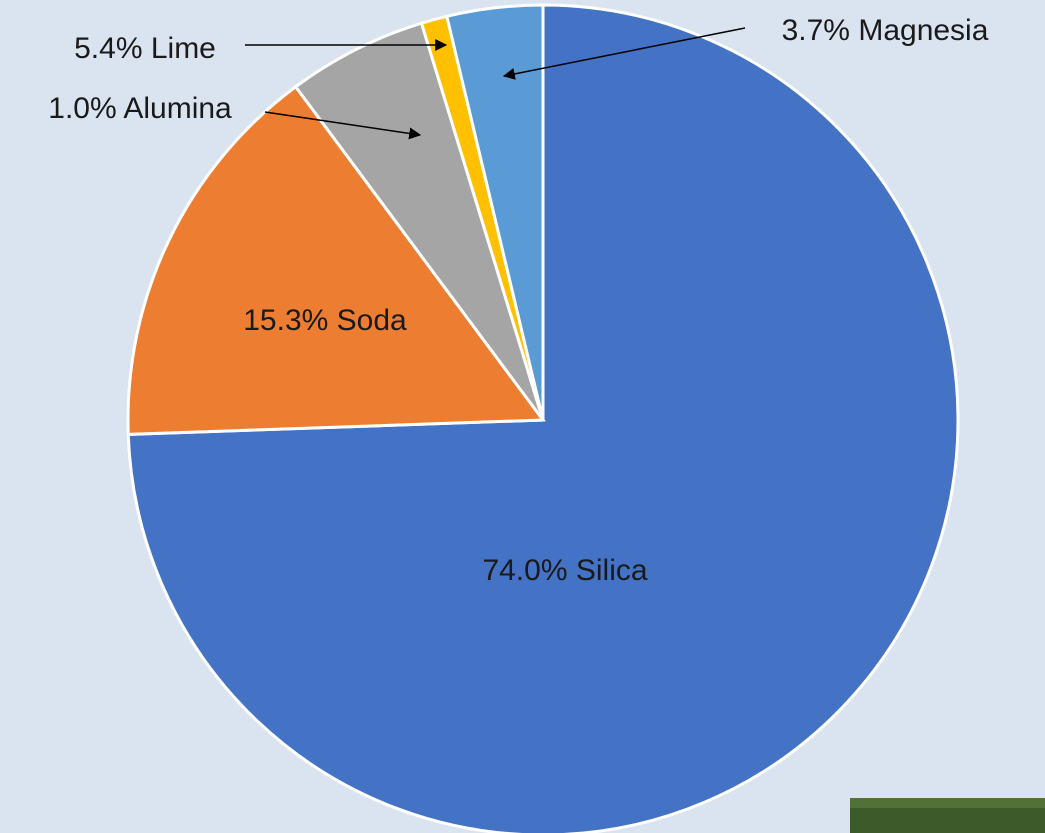 The width and height of the screenshot is (1045, 833). What do you see at coordinates (177, 108) in the screenshot?
I see `category-label: Alumina` at bounding box center [177, 108].